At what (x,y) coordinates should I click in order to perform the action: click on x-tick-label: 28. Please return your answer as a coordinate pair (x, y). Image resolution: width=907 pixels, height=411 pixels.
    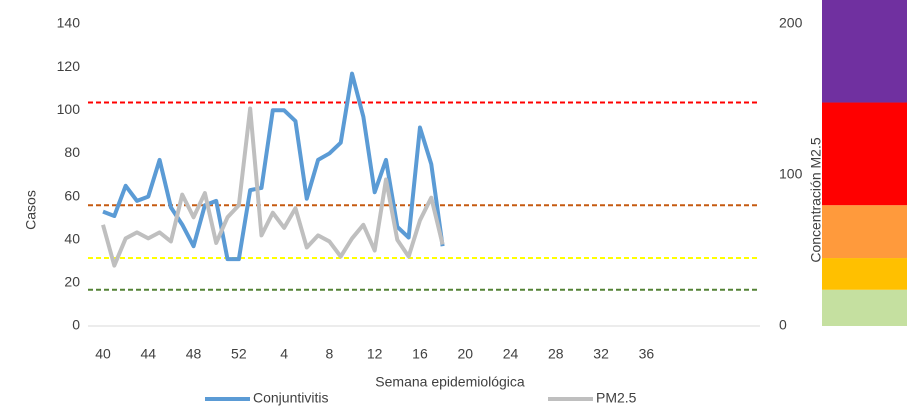
    Looking at the image, I should click on (556, 354).